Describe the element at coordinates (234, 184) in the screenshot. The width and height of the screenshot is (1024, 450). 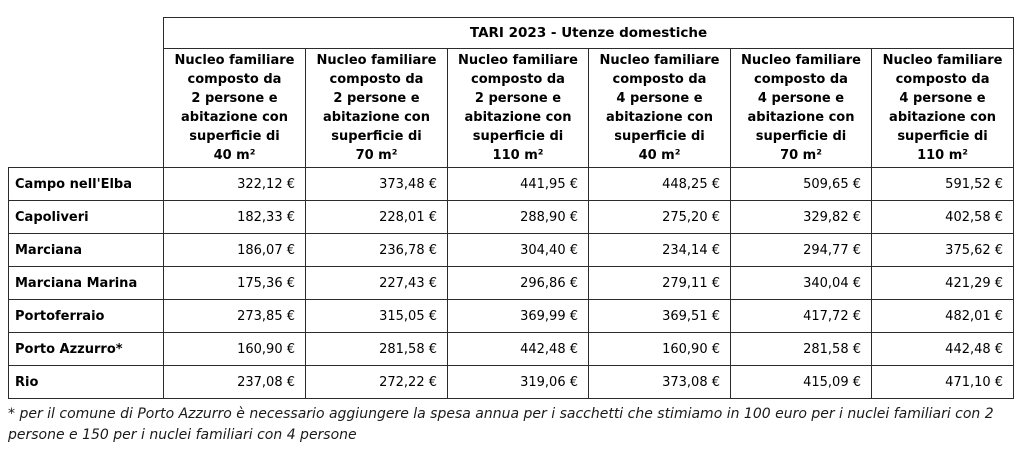
I see `table-cell: 322,12 €` at that location.